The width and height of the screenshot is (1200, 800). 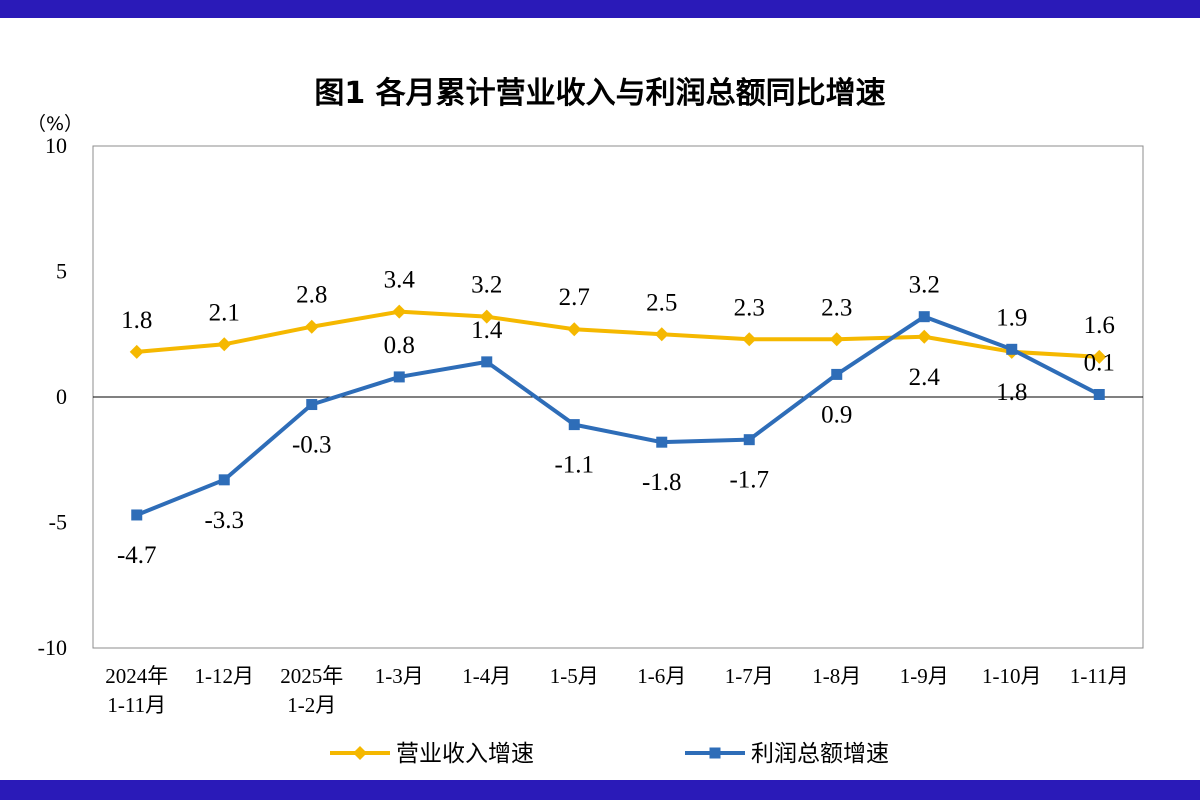 What do you see at coordinates (61, 396) in the screenshot?
I see `y-tick-label: 0` at bounding box center [61, 396].